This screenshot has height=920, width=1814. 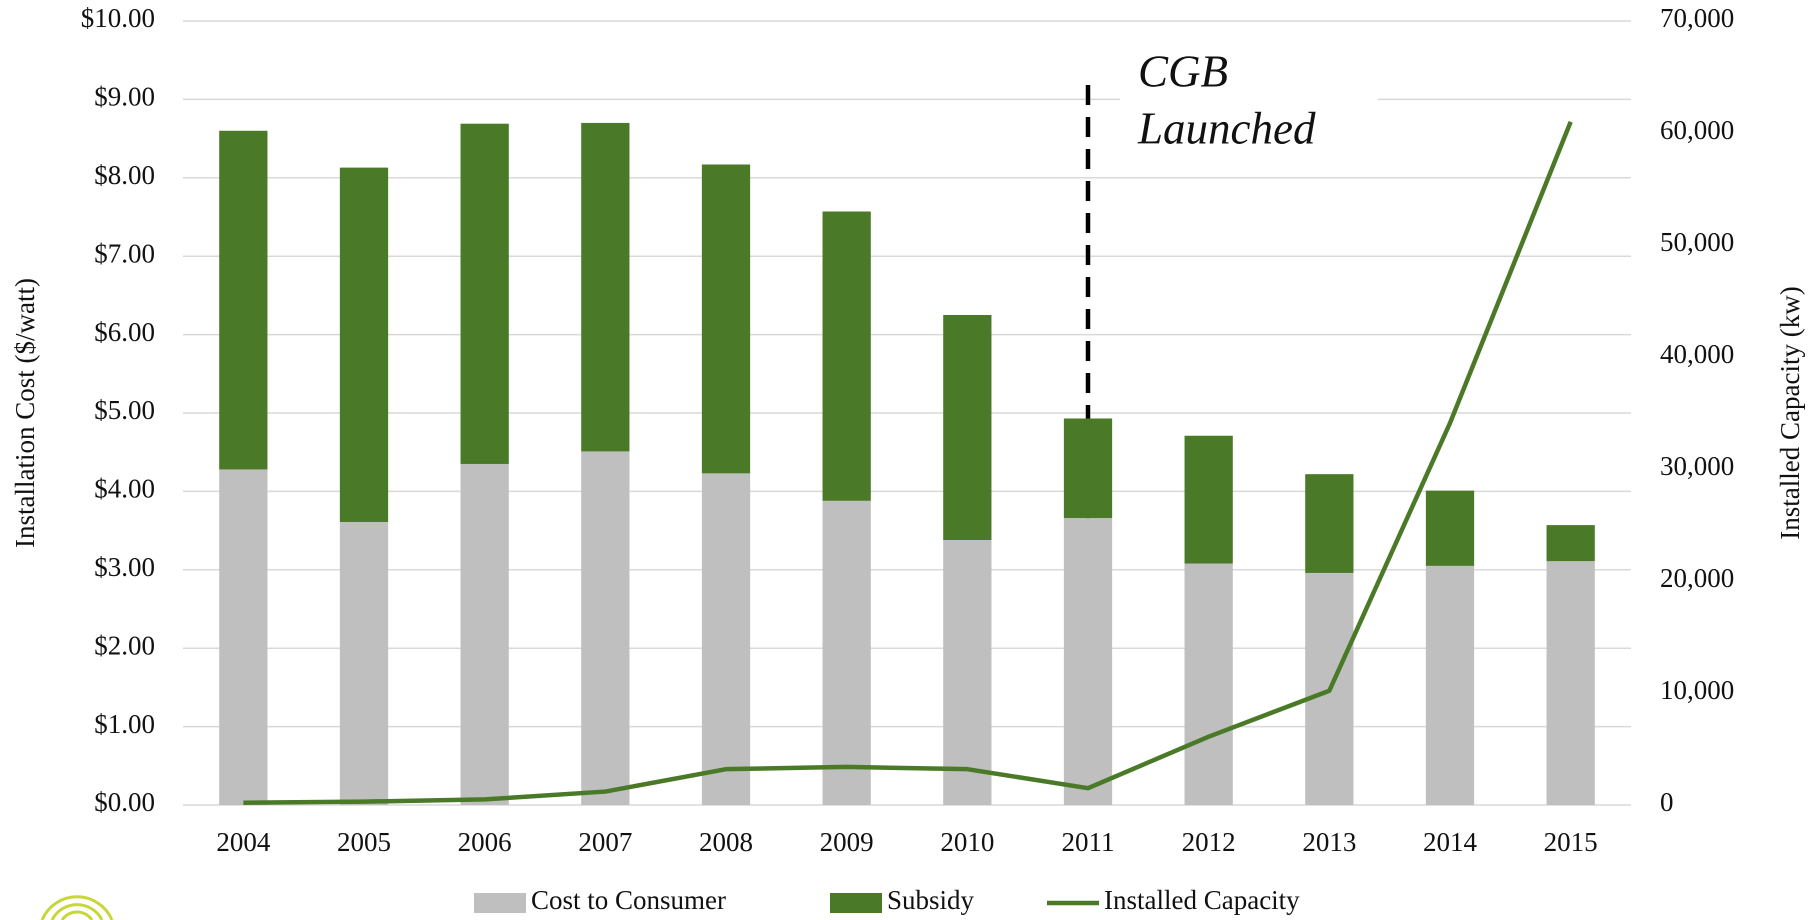 What do you see at coordinates (1450, 842) in the screenshot?
I see `x-tick-label: 2014` at bounding box center [1450, 842].